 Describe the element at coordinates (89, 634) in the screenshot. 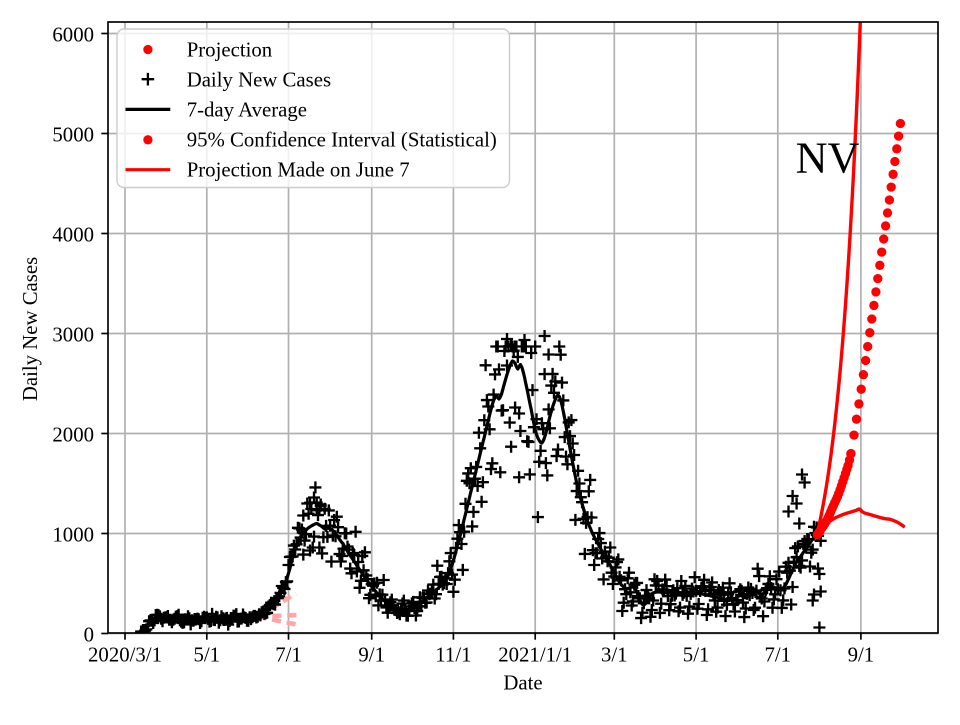

I see `svg-text: 0` at that location.